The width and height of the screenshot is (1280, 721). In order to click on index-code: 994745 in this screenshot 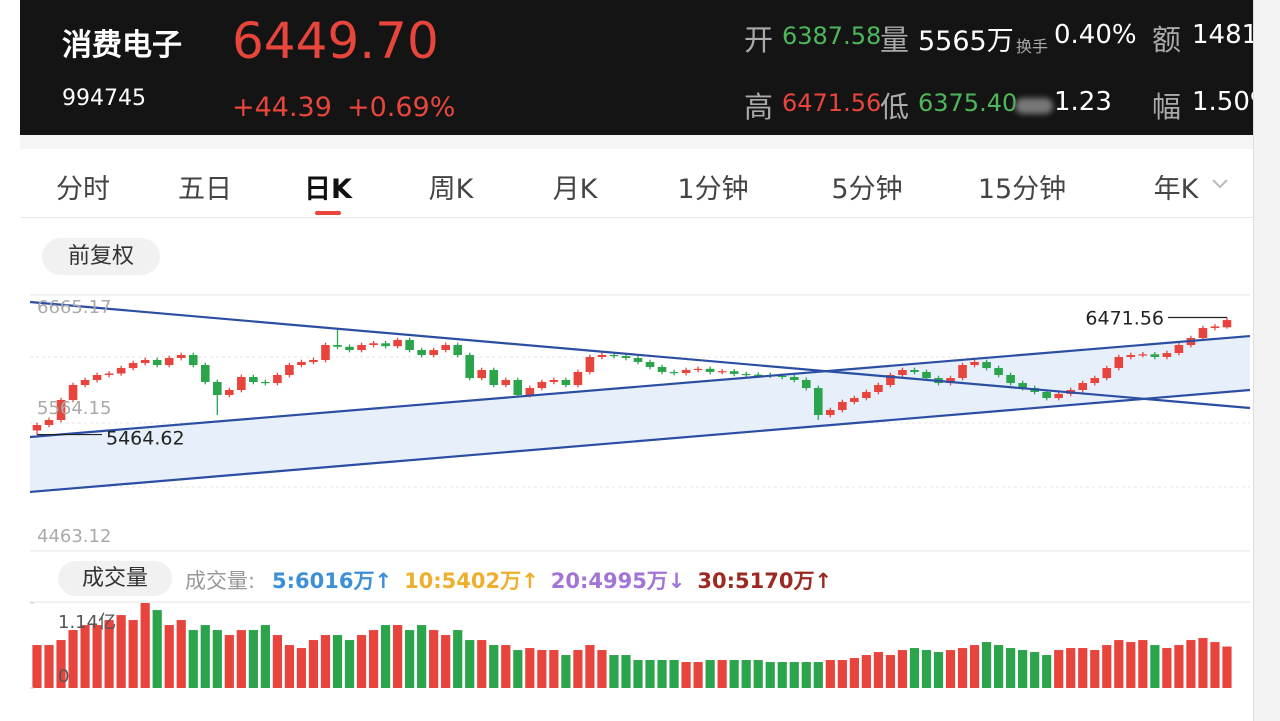, I will do `click(104, 98)`.